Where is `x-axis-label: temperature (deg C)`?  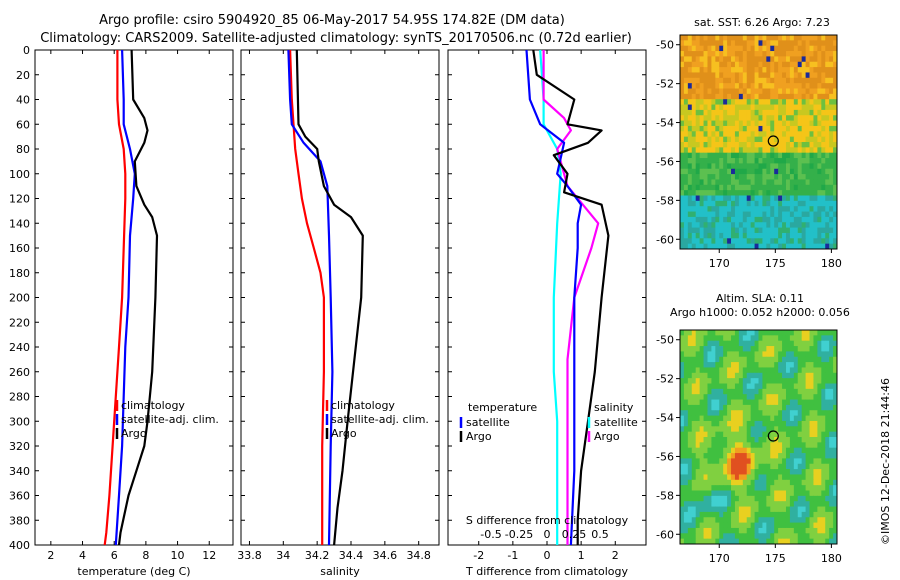 x-axis-label: temperature (deg C) is located at coordinates (133, 571).